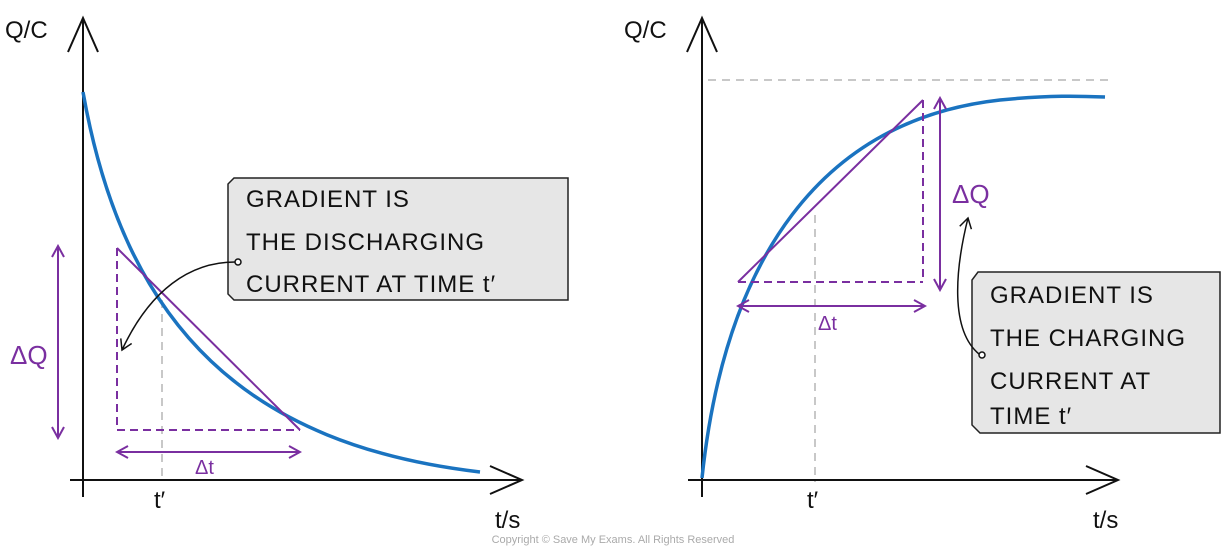  Describe the element at coordinates (1070, 381) in the screenshot. I see `callout-line-3: CURRENT AT` at that location.